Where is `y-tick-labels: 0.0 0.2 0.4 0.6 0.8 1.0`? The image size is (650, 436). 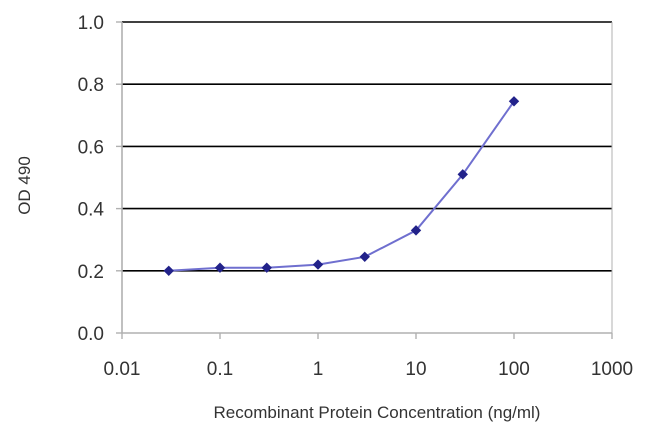 y-tick-labels: 0.0 0.2 0.4 0.6 0.8 1.0 is located at coordinates (91, 179).